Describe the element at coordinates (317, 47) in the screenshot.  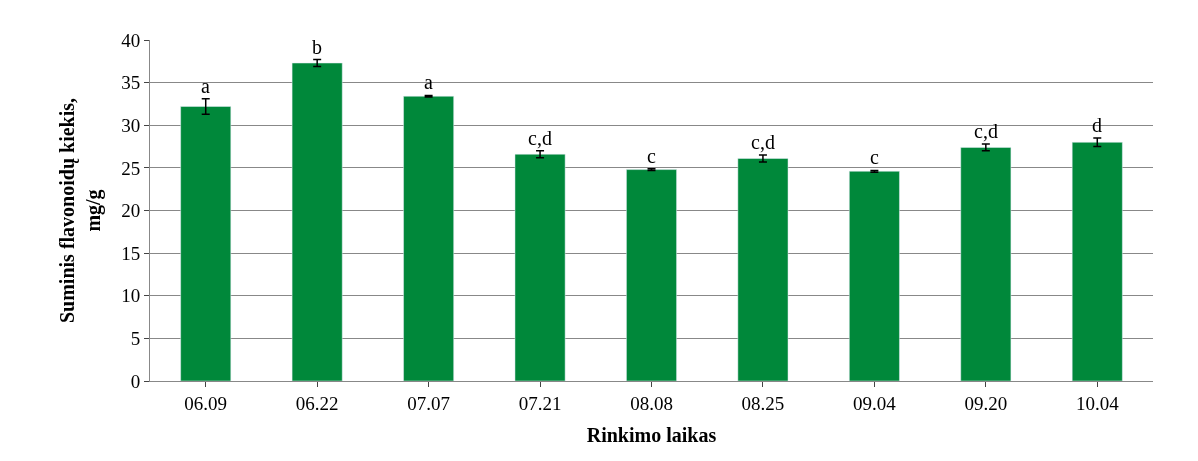
I see `annotation: b` at that location.